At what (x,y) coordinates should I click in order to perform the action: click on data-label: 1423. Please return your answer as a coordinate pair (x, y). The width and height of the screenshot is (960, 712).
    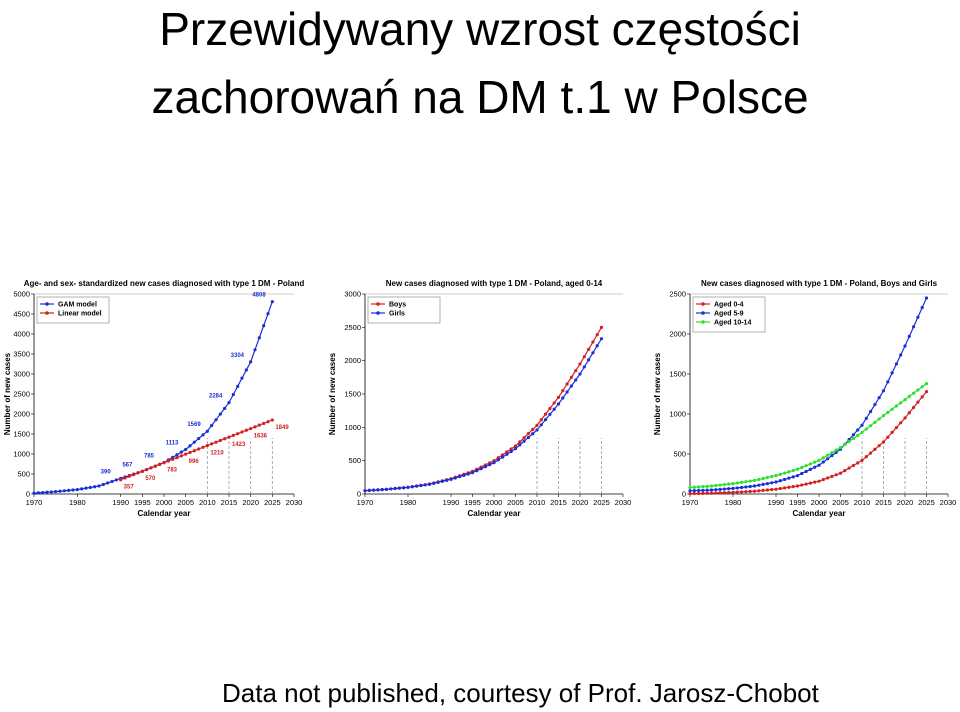
    Looking at the image, I should click on (239, 445).